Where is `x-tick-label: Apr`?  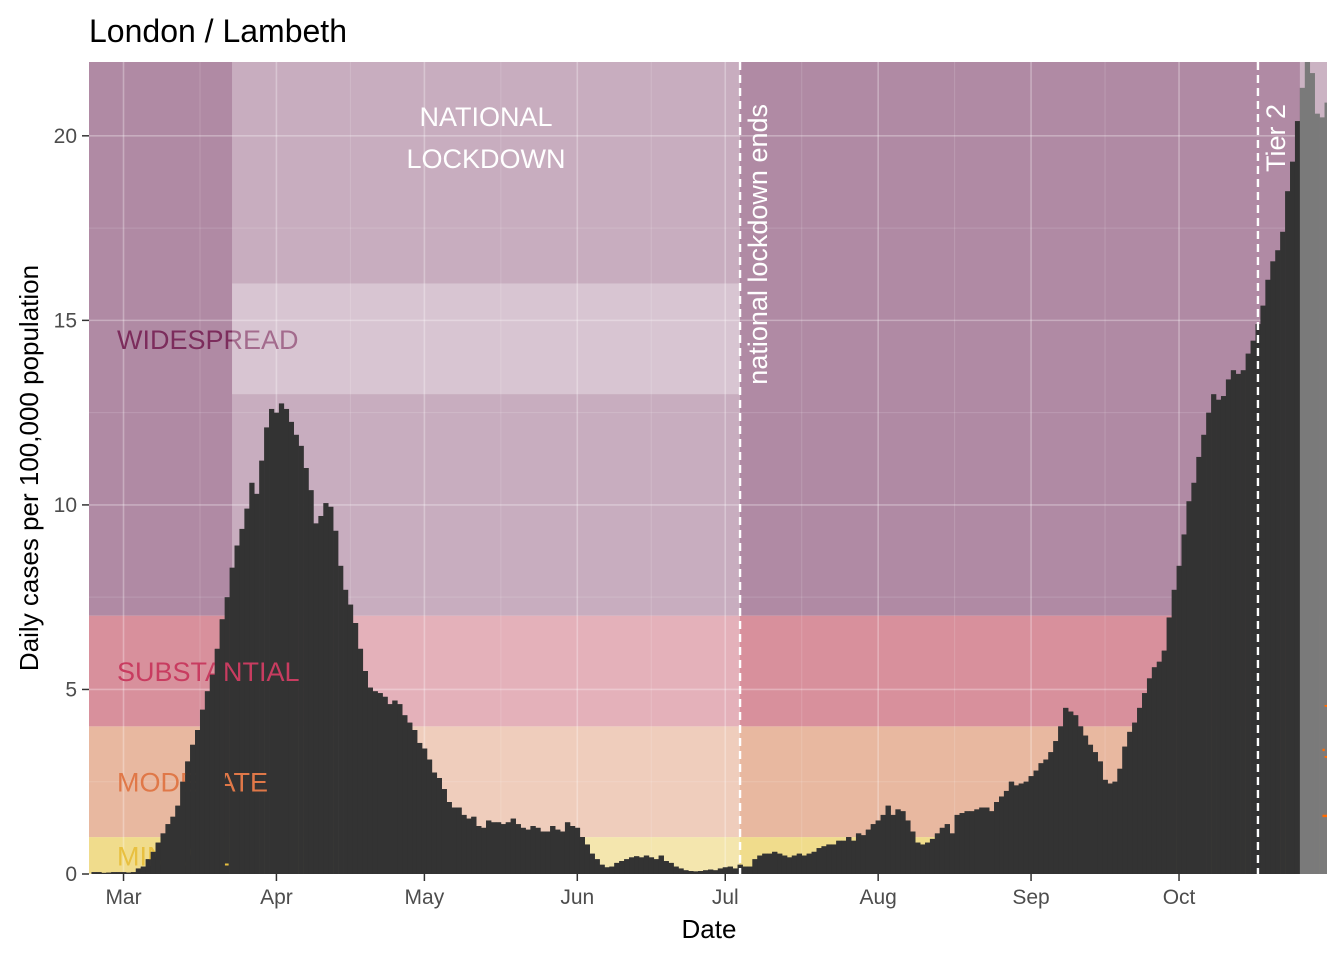 x-tick-label: Apr is located at coordinates (276, 897).